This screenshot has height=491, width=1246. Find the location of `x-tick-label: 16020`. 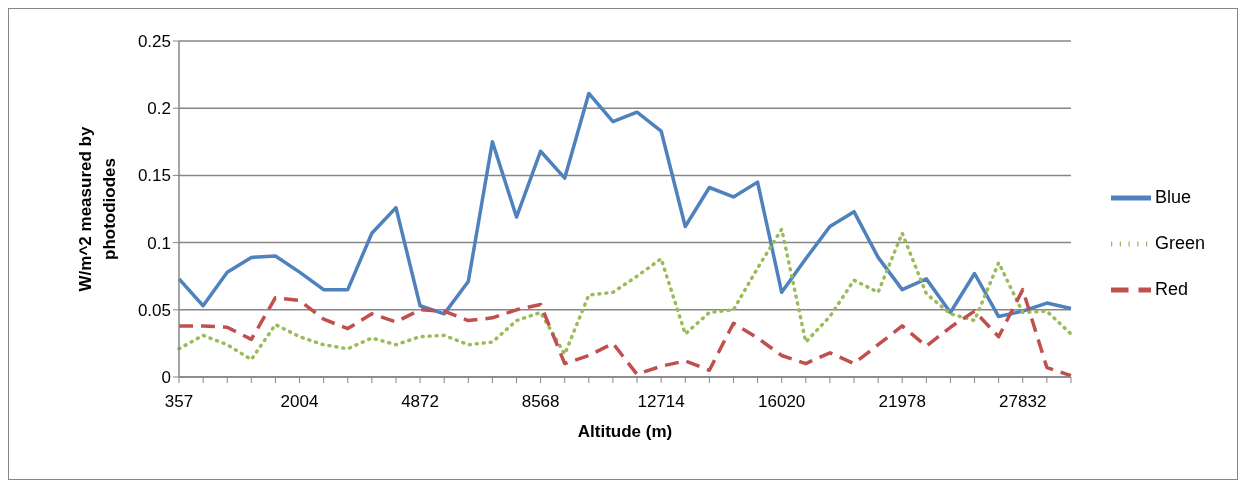

x-tick-label: 16020 is located at coordinates (782, 402).